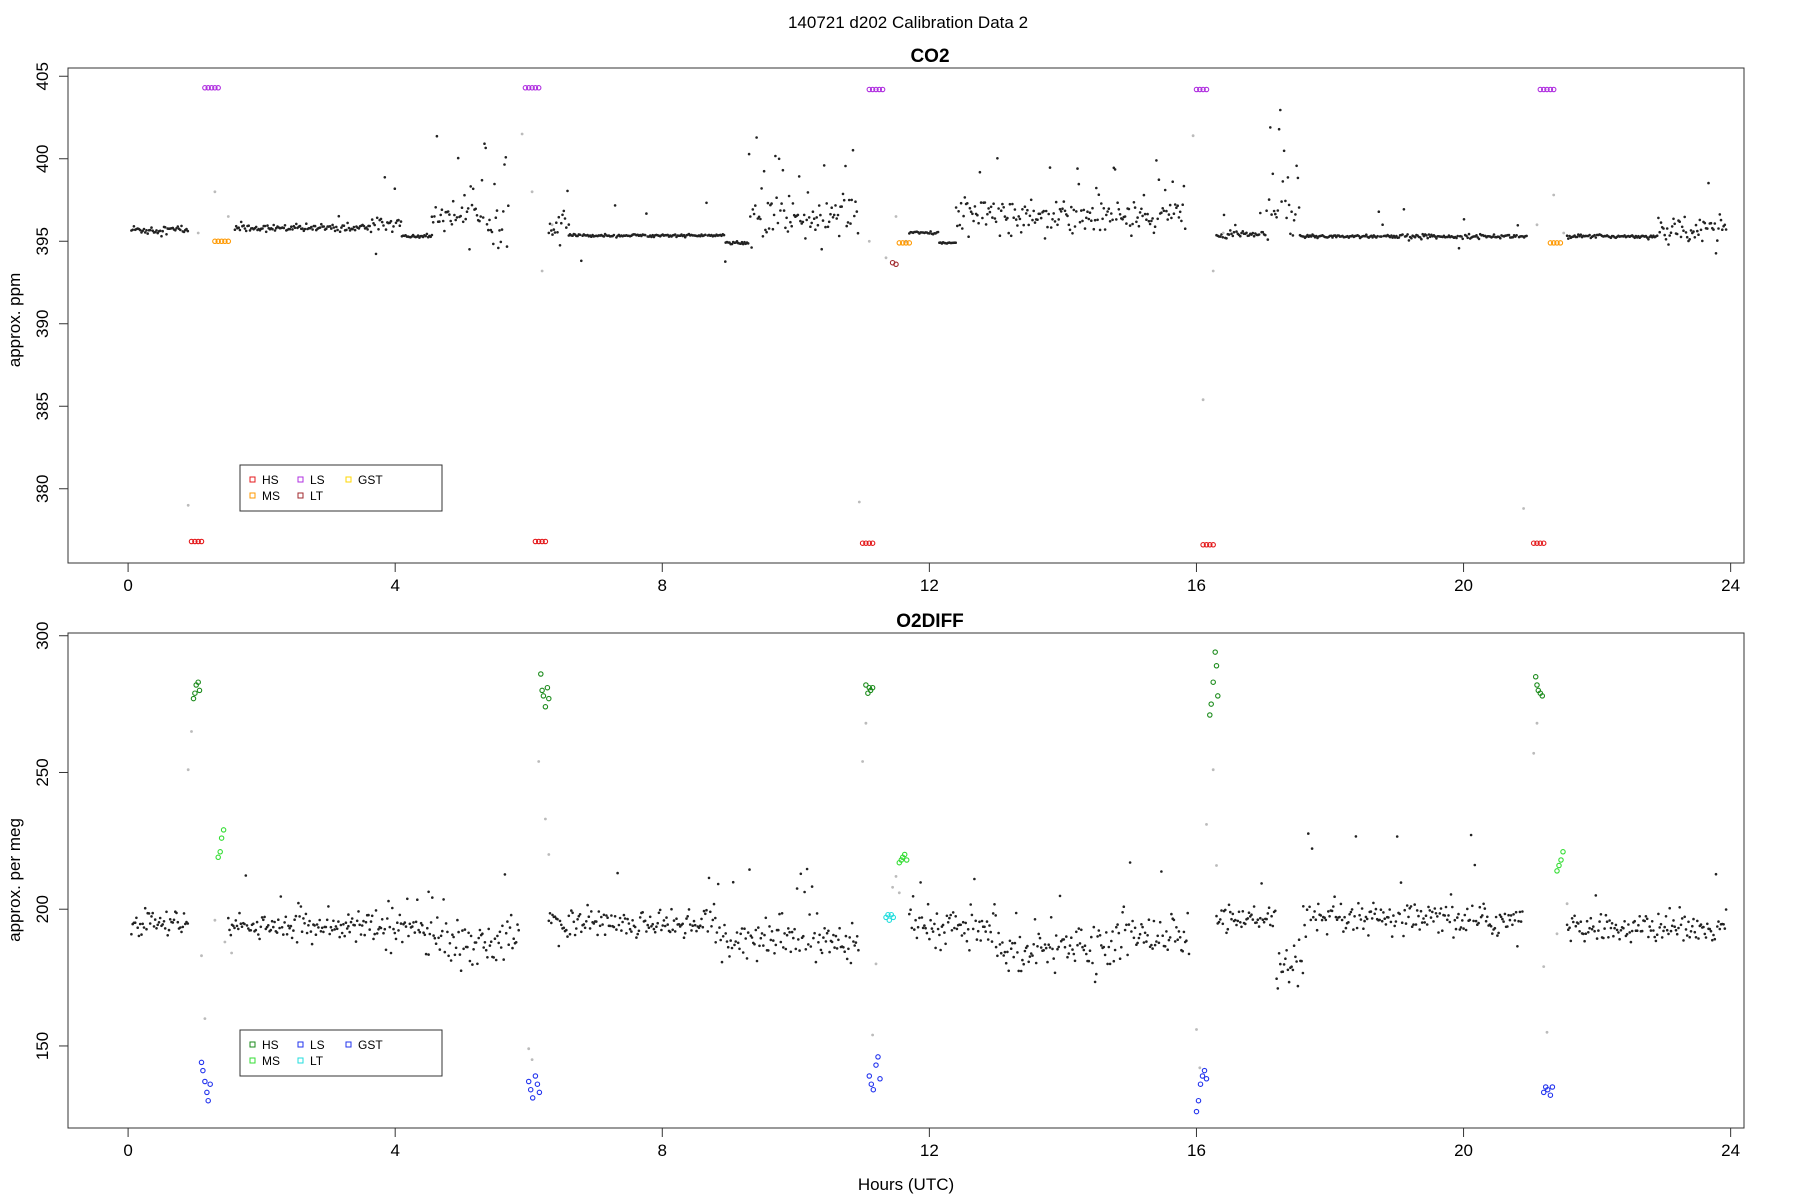 This screenshot has height=1200, width=1800. I want to click on o2diff-transition-point, so click(215, 920).